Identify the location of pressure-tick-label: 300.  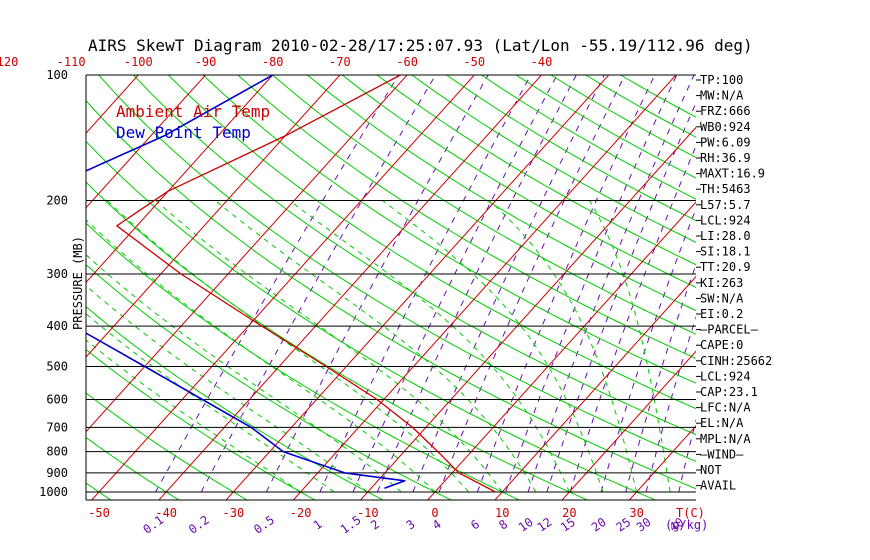
(57, 274).